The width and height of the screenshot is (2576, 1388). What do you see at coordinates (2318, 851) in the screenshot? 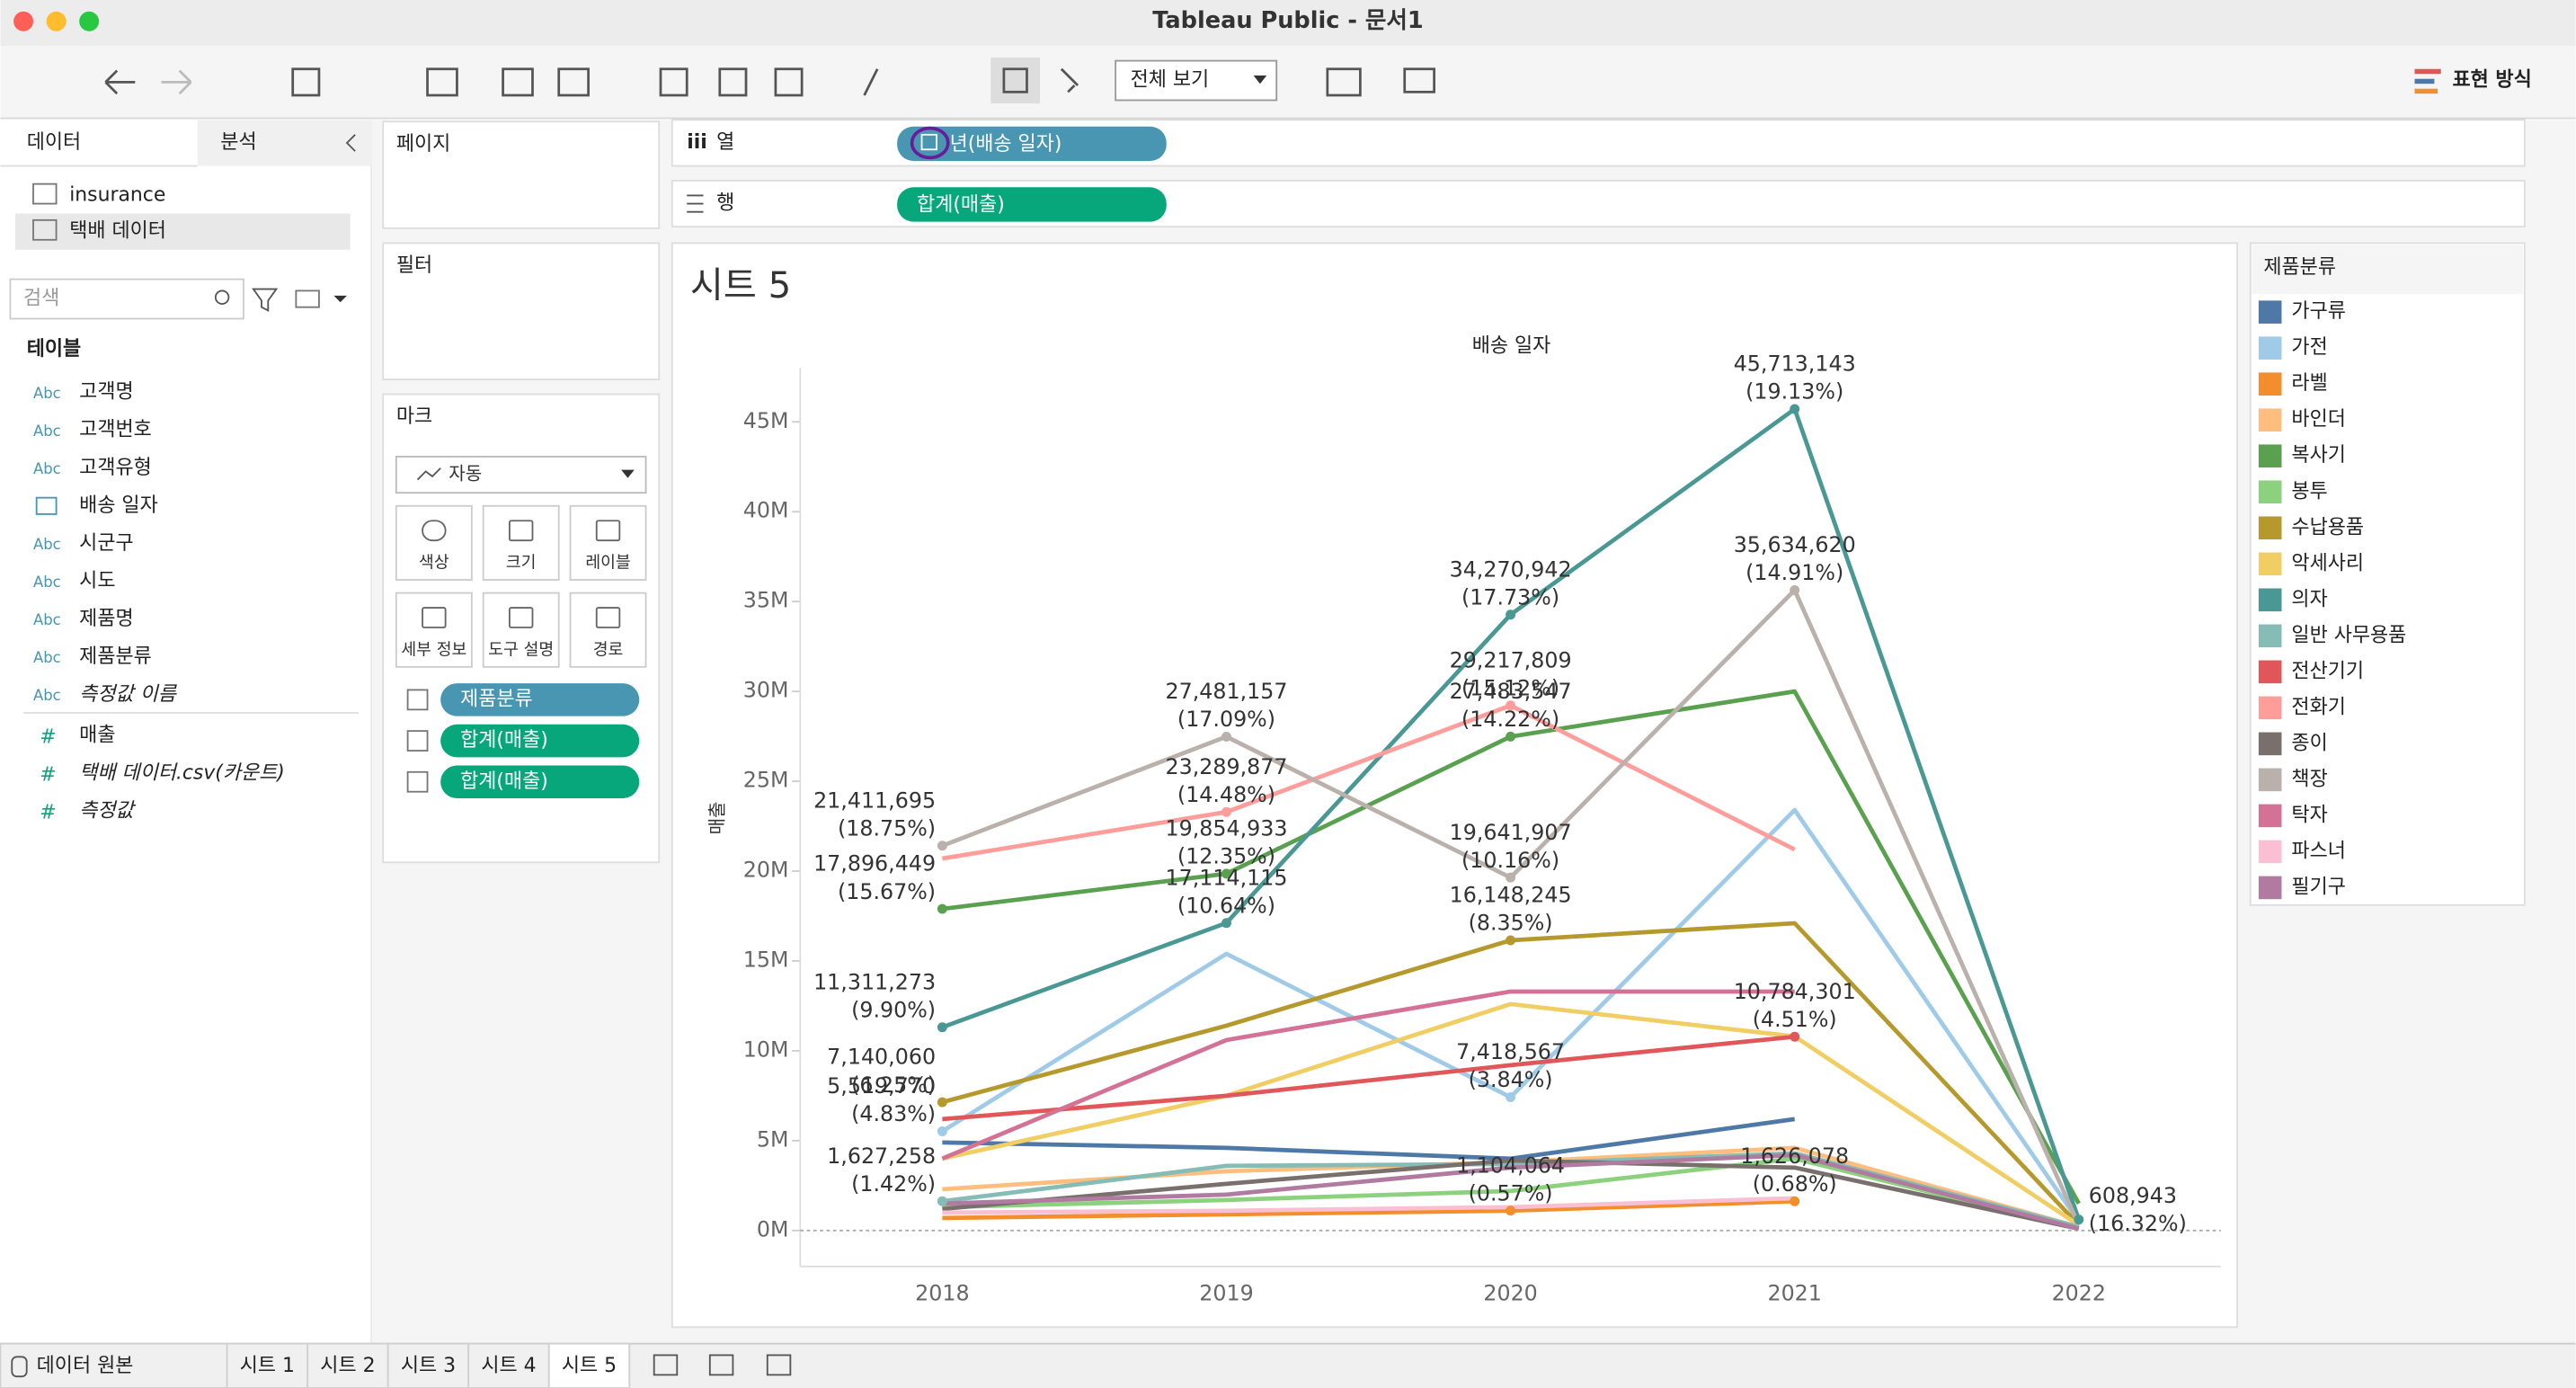
I see `legend-label: 파스너` at bounding box center [2318, 851].